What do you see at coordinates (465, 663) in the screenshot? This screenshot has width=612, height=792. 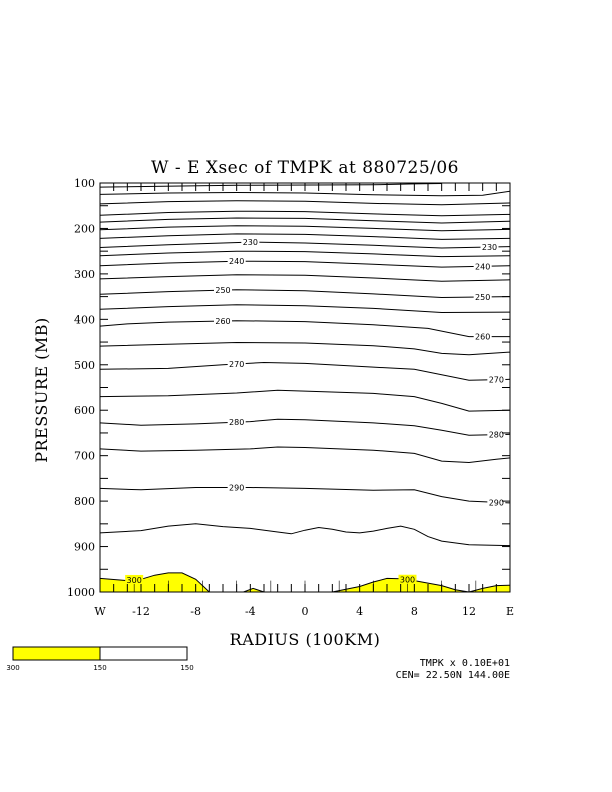 I see `footer-scale-text: TMPK x 0.10E+01` at bounding box center [465, 663].